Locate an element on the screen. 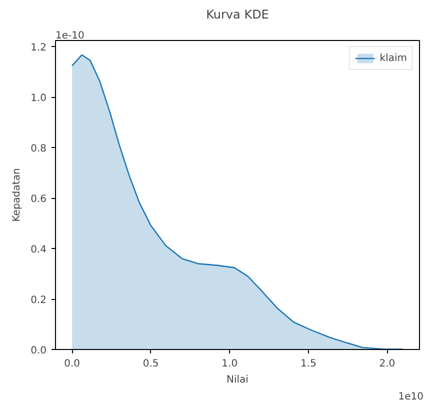 This screenshot has width=427, height=405. y-tick-label: 0.0 is located at coordinates (38, 351).